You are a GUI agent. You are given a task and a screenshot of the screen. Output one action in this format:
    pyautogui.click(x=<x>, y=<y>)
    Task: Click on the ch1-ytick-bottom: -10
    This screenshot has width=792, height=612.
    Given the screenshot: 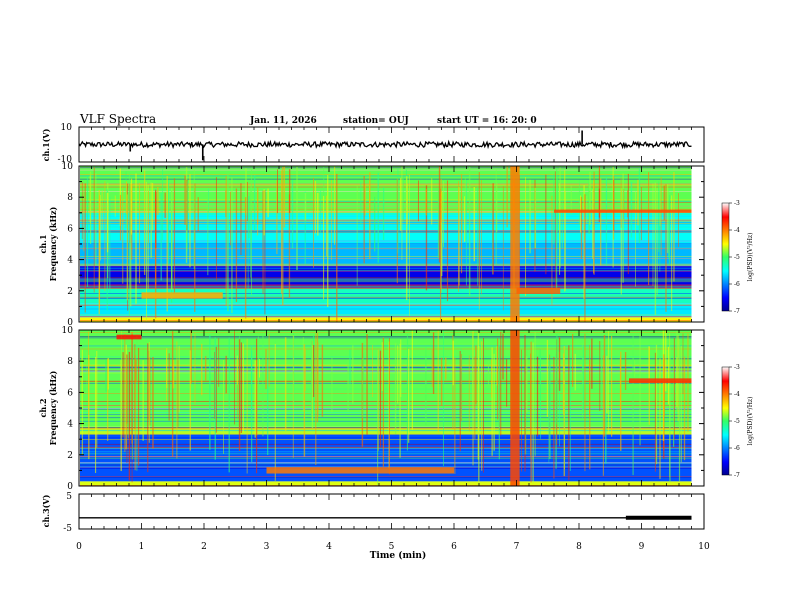 What is the action you would take?
    pyautogui.click(x=65, y=160)
    